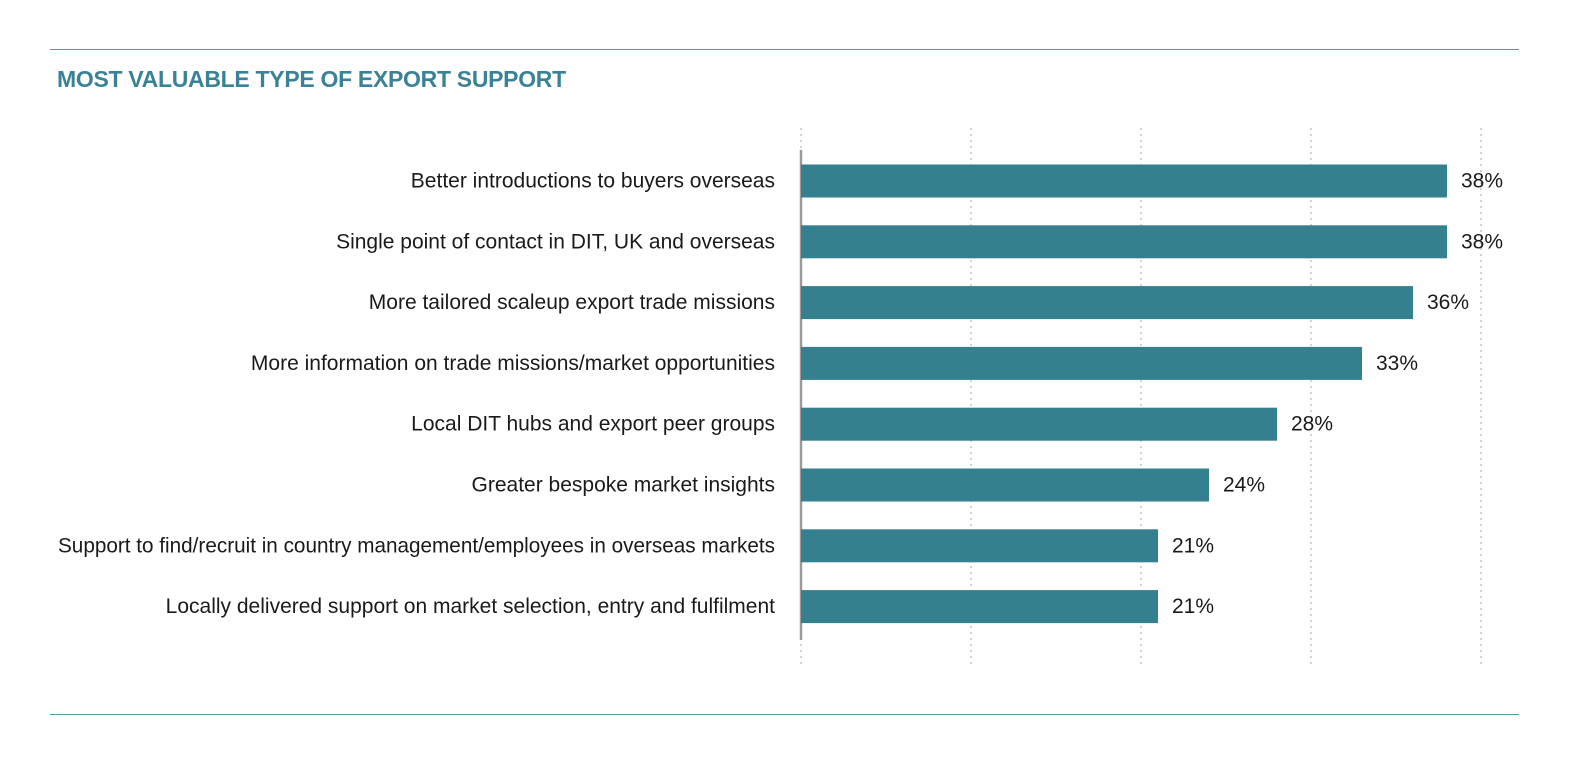  I want to click on value-label-2: 36%, so click(1448, 302).